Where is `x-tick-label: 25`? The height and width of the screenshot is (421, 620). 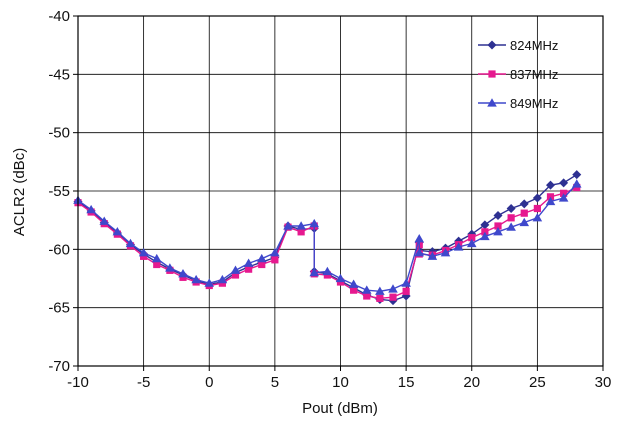
x-tick-label: 25 is located at coordinates (537, 382).